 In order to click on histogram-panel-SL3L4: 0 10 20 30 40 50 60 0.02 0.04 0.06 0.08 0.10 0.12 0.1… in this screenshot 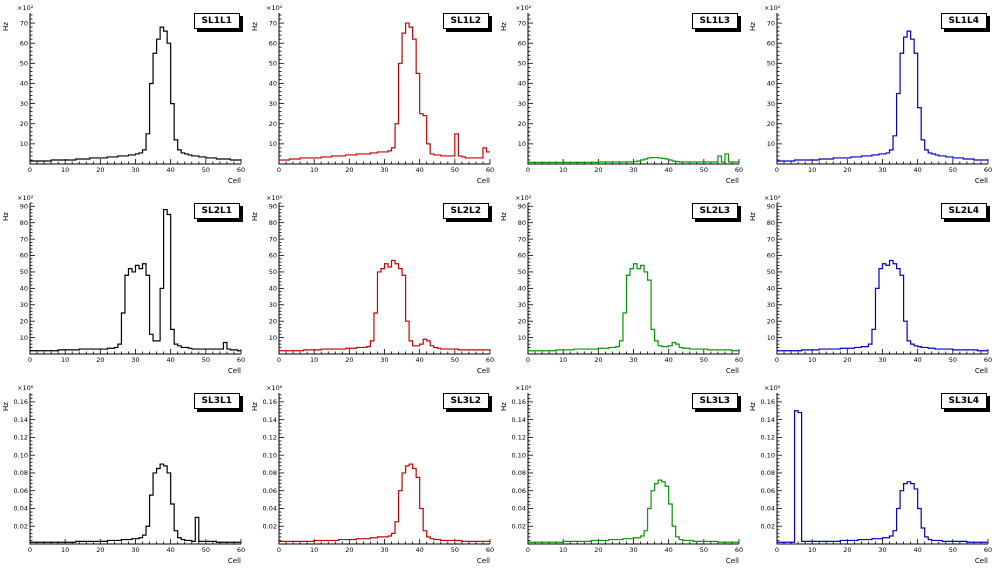, I will do `click(871, 475)`.